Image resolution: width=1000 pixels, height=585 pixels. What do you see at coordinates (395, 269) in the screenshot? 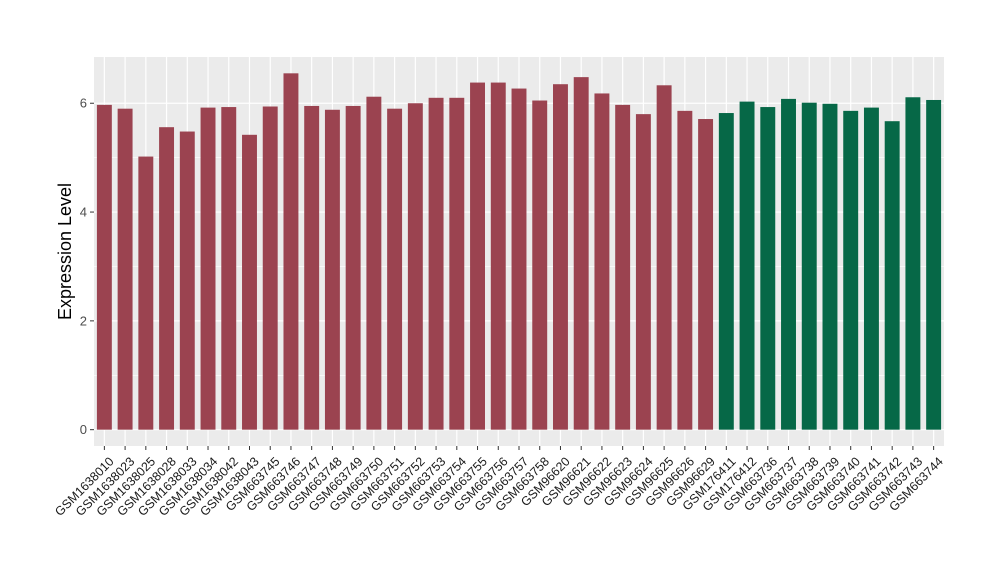
I see `bar-GSM663751` at bounding box center [395, 269].